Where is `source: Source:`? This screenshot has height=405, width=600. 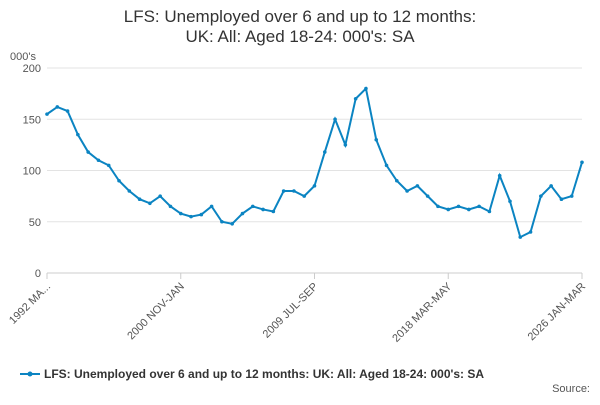
source: Source: is located at coordinates (571, 389).